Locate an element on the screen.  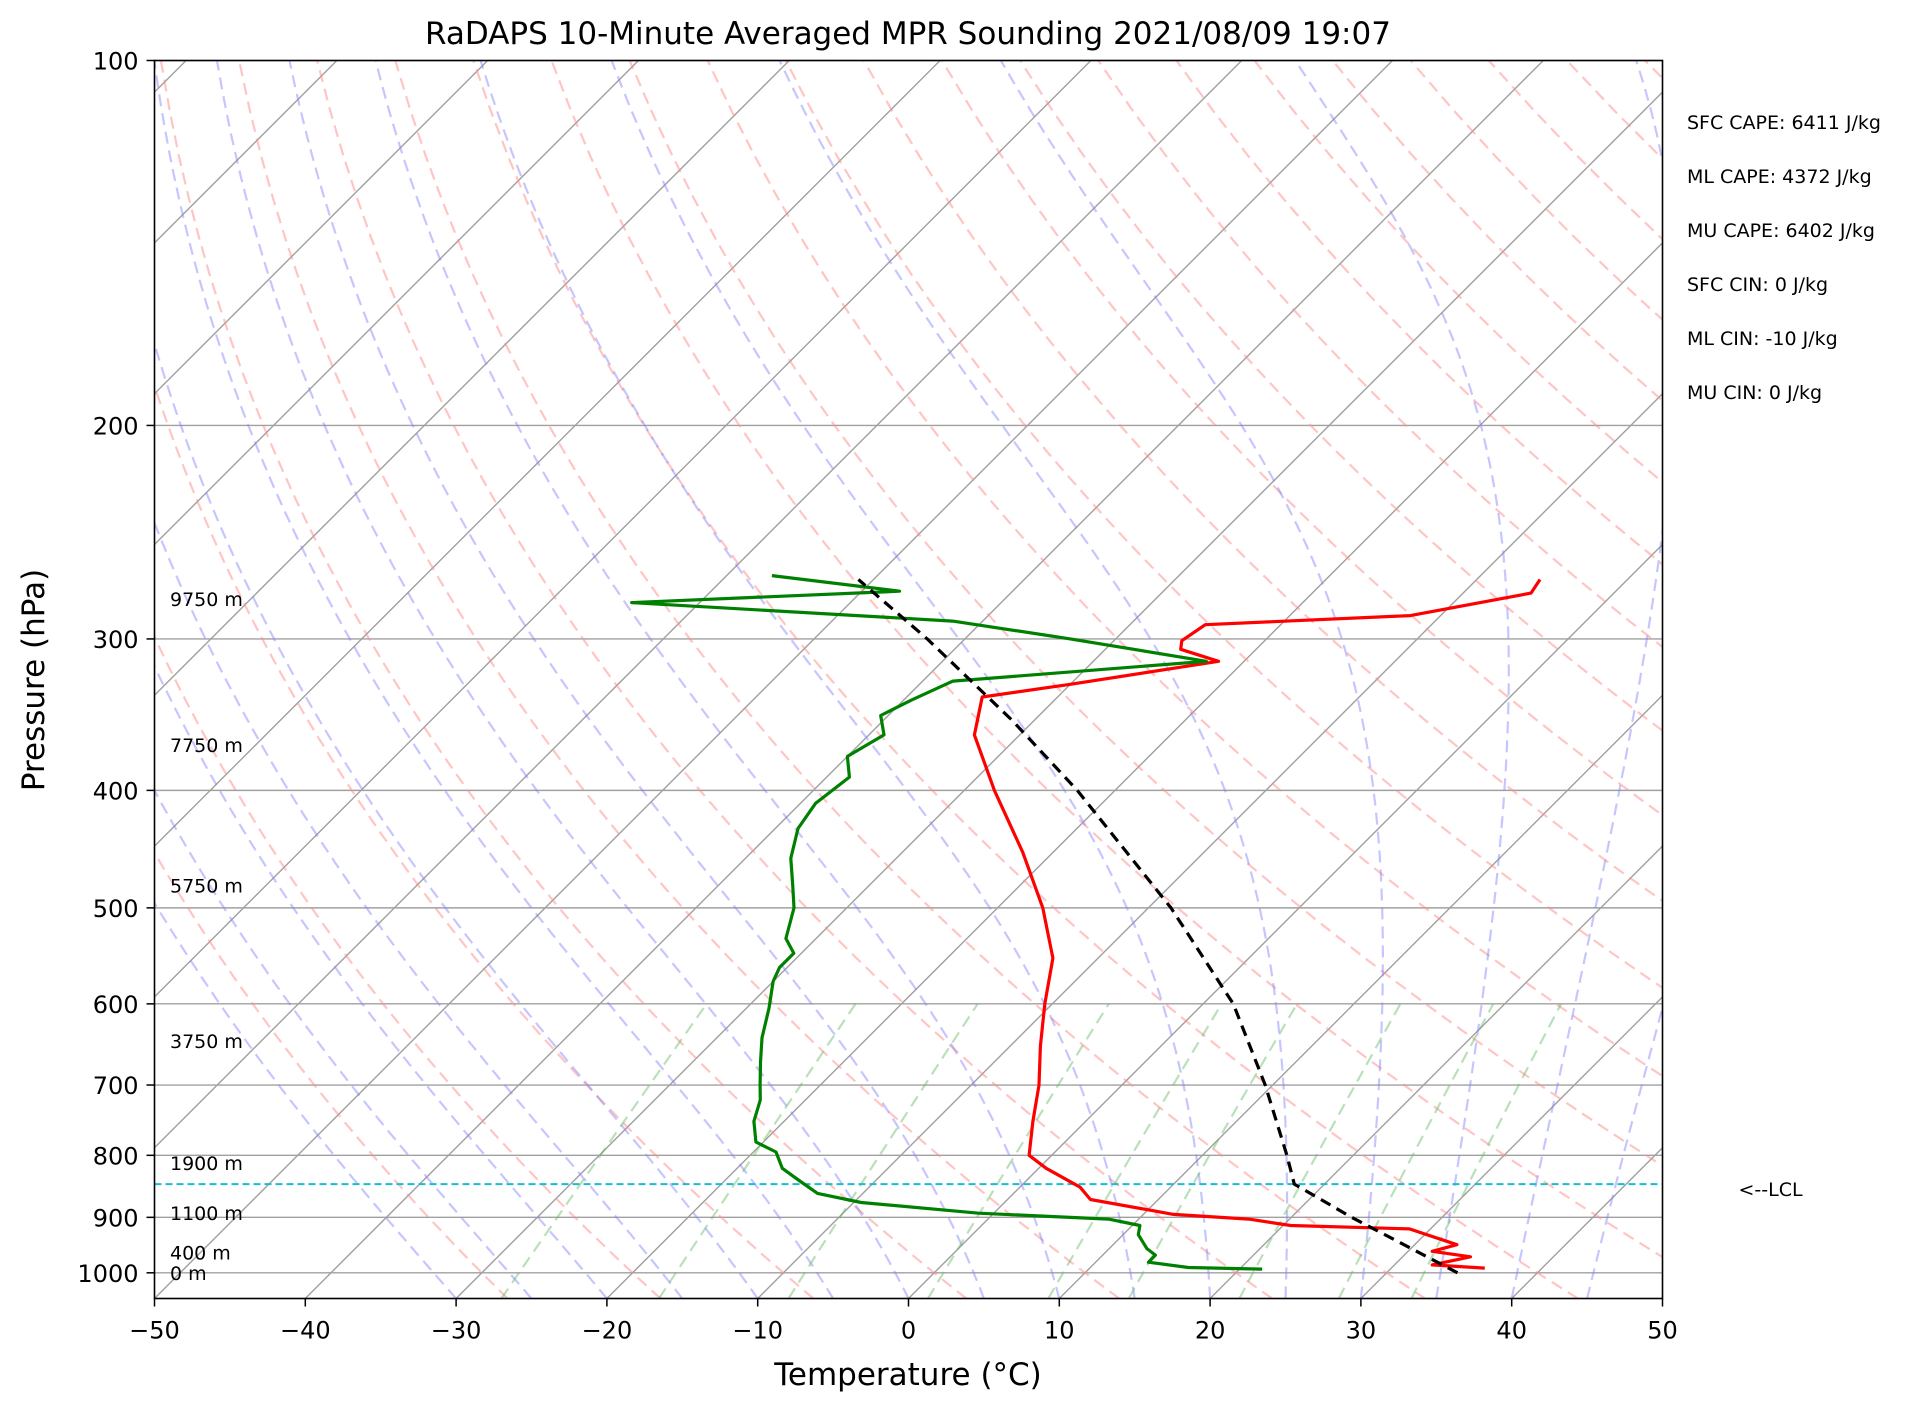
x-tick-label: −20 is located at coordinates (607, 1331).